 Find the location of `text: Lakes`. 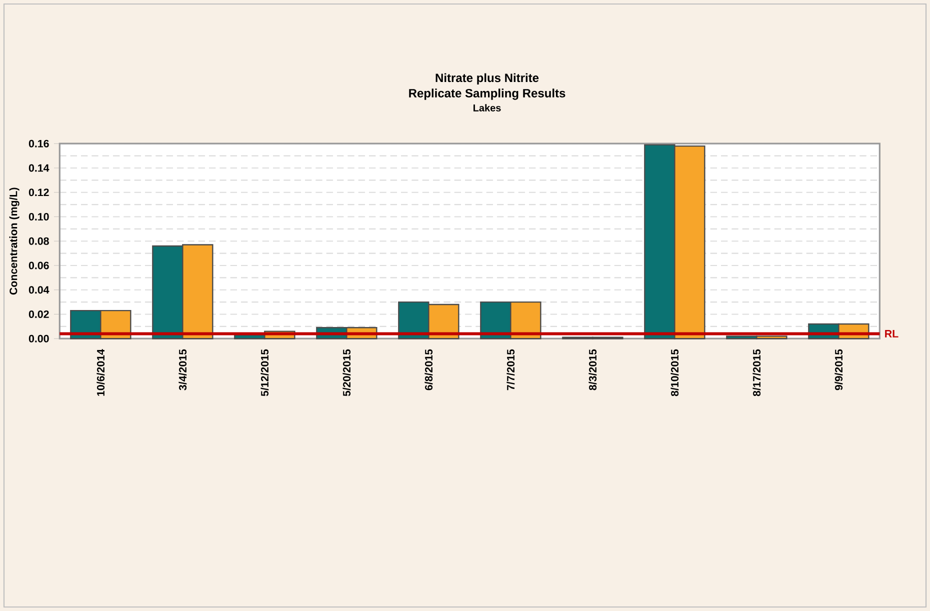

text: Lakes is located at coordinates (487, 108).